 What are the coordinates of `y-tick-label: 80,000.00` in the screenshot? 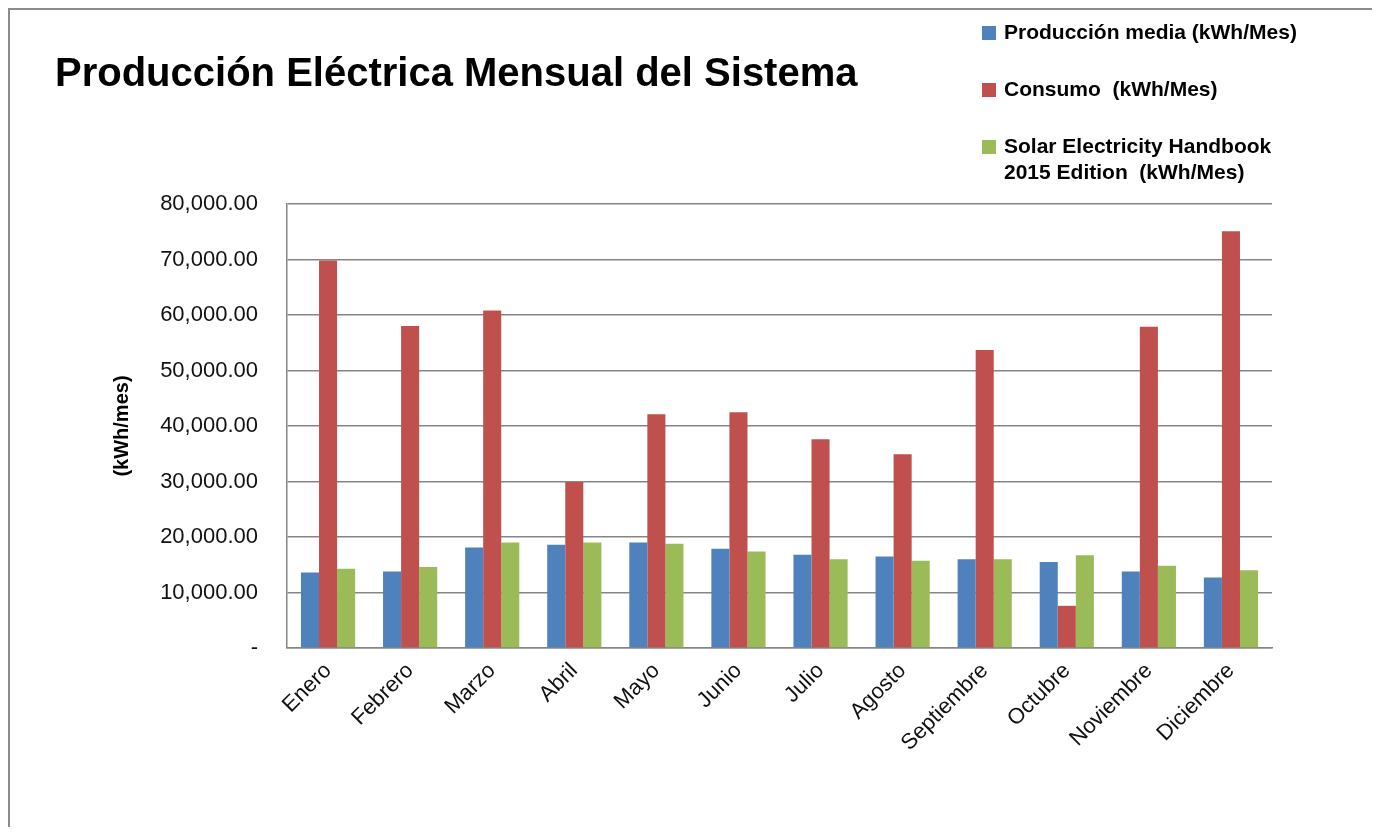 It's located at (209, 203).